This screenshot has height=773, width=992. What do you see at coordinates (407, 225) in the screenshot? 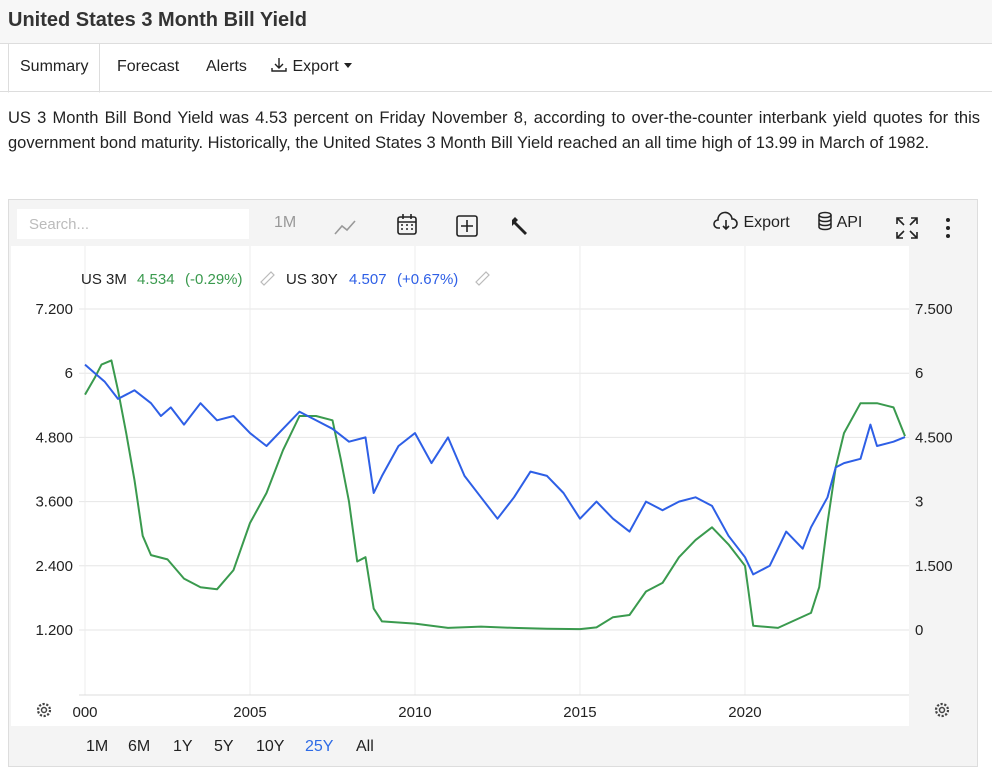
I see `calendar-icon` at bounding box center [407, 225].